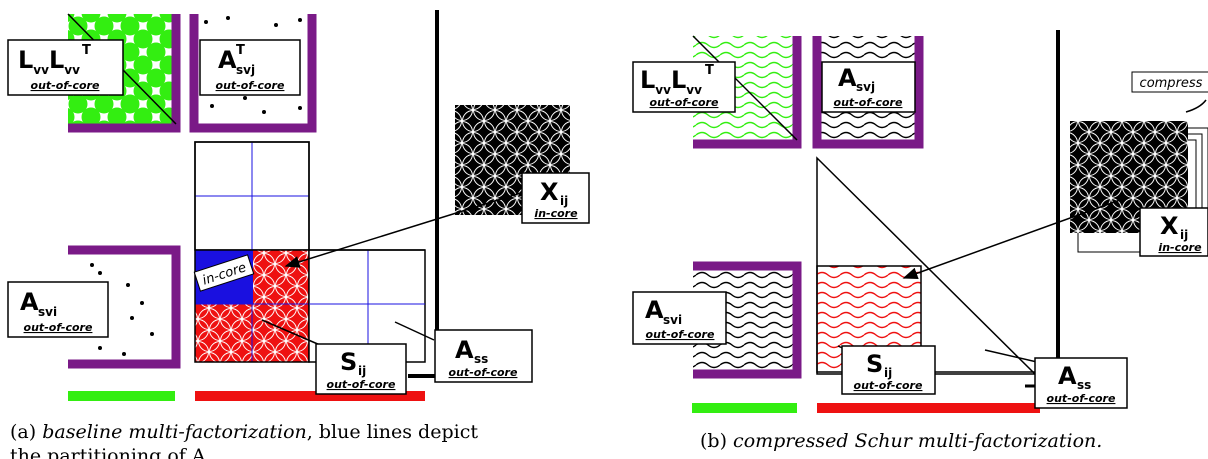 The width and height of the screenshot is (1208, 459). I want to click on svg-text: LvvLvv, so click(671, 81).